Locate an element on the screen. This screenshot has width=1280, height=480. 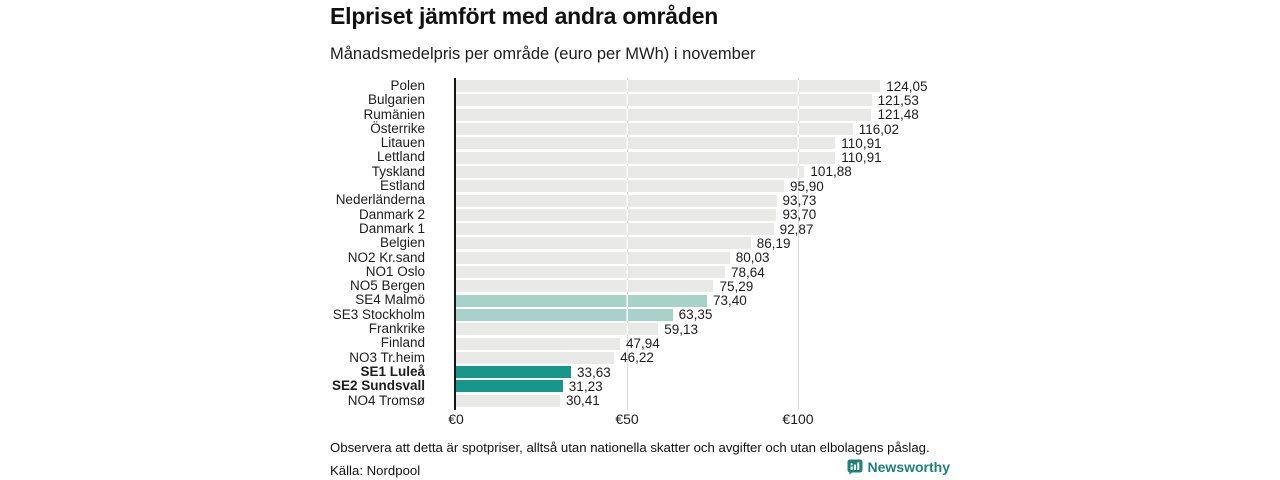
category-label: Tyskland is located at coordinates (398, 171).